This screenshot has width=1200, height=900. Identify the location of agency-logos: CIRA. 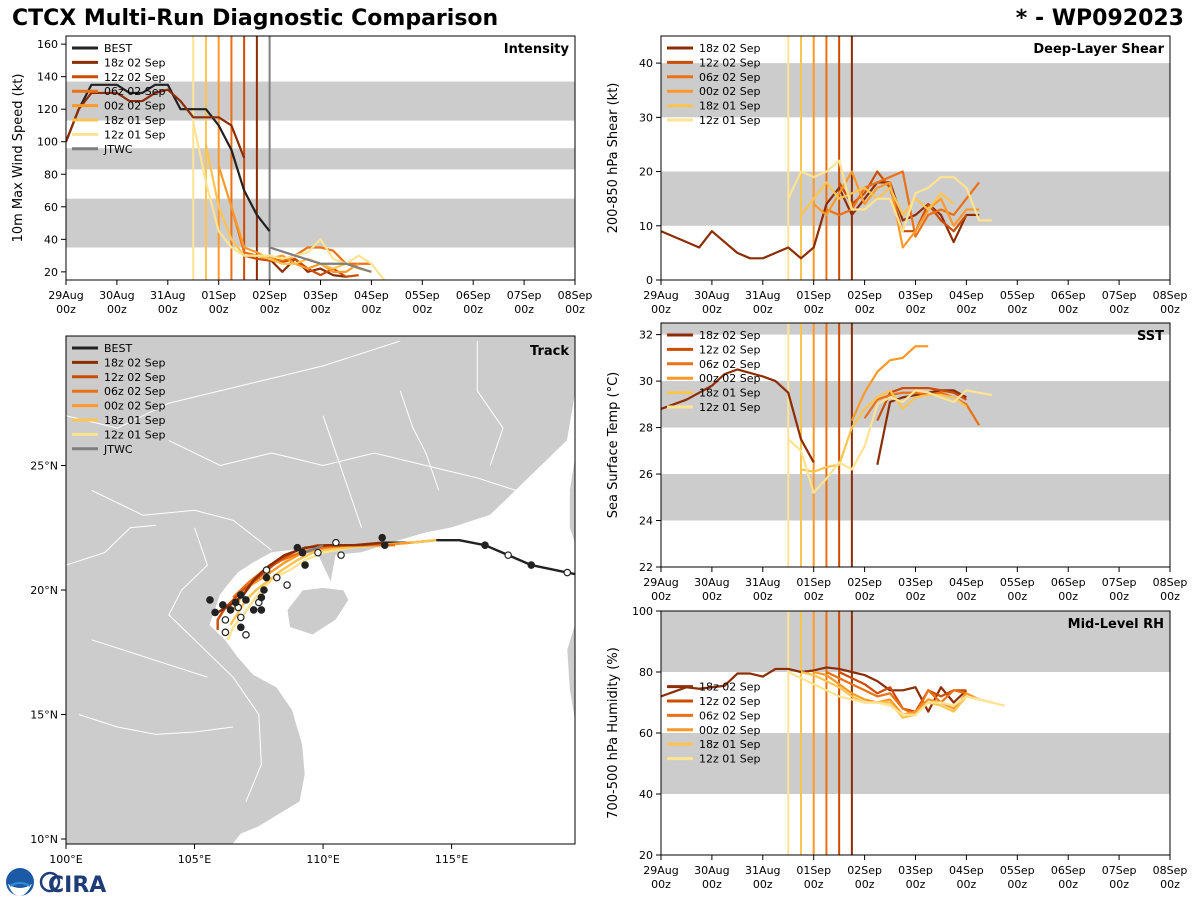
(56, 883).